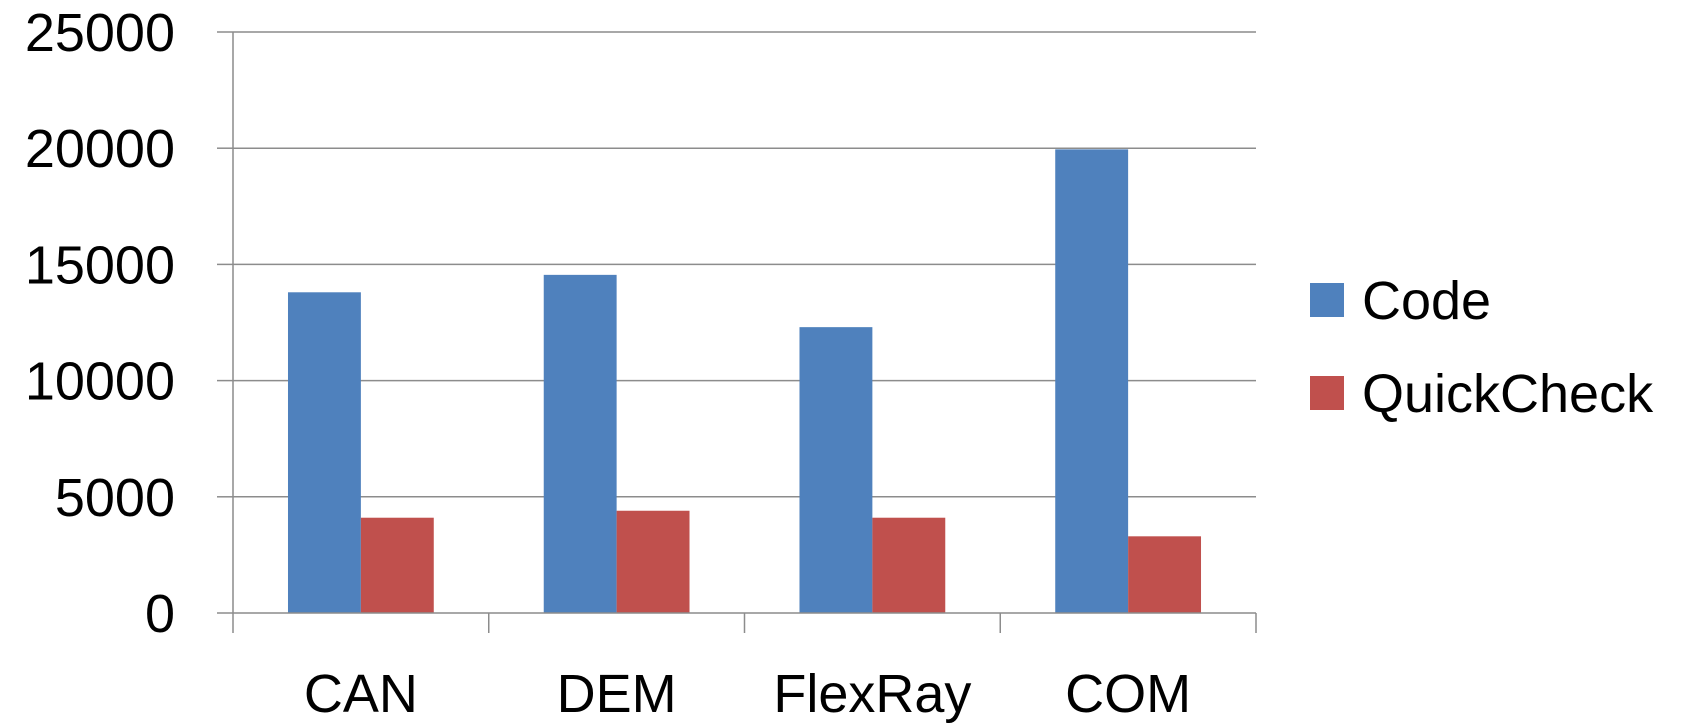 The height and width of the screenshot is (723, 1683). I want to click on legend-label-code: Code, so click(1426, 301).